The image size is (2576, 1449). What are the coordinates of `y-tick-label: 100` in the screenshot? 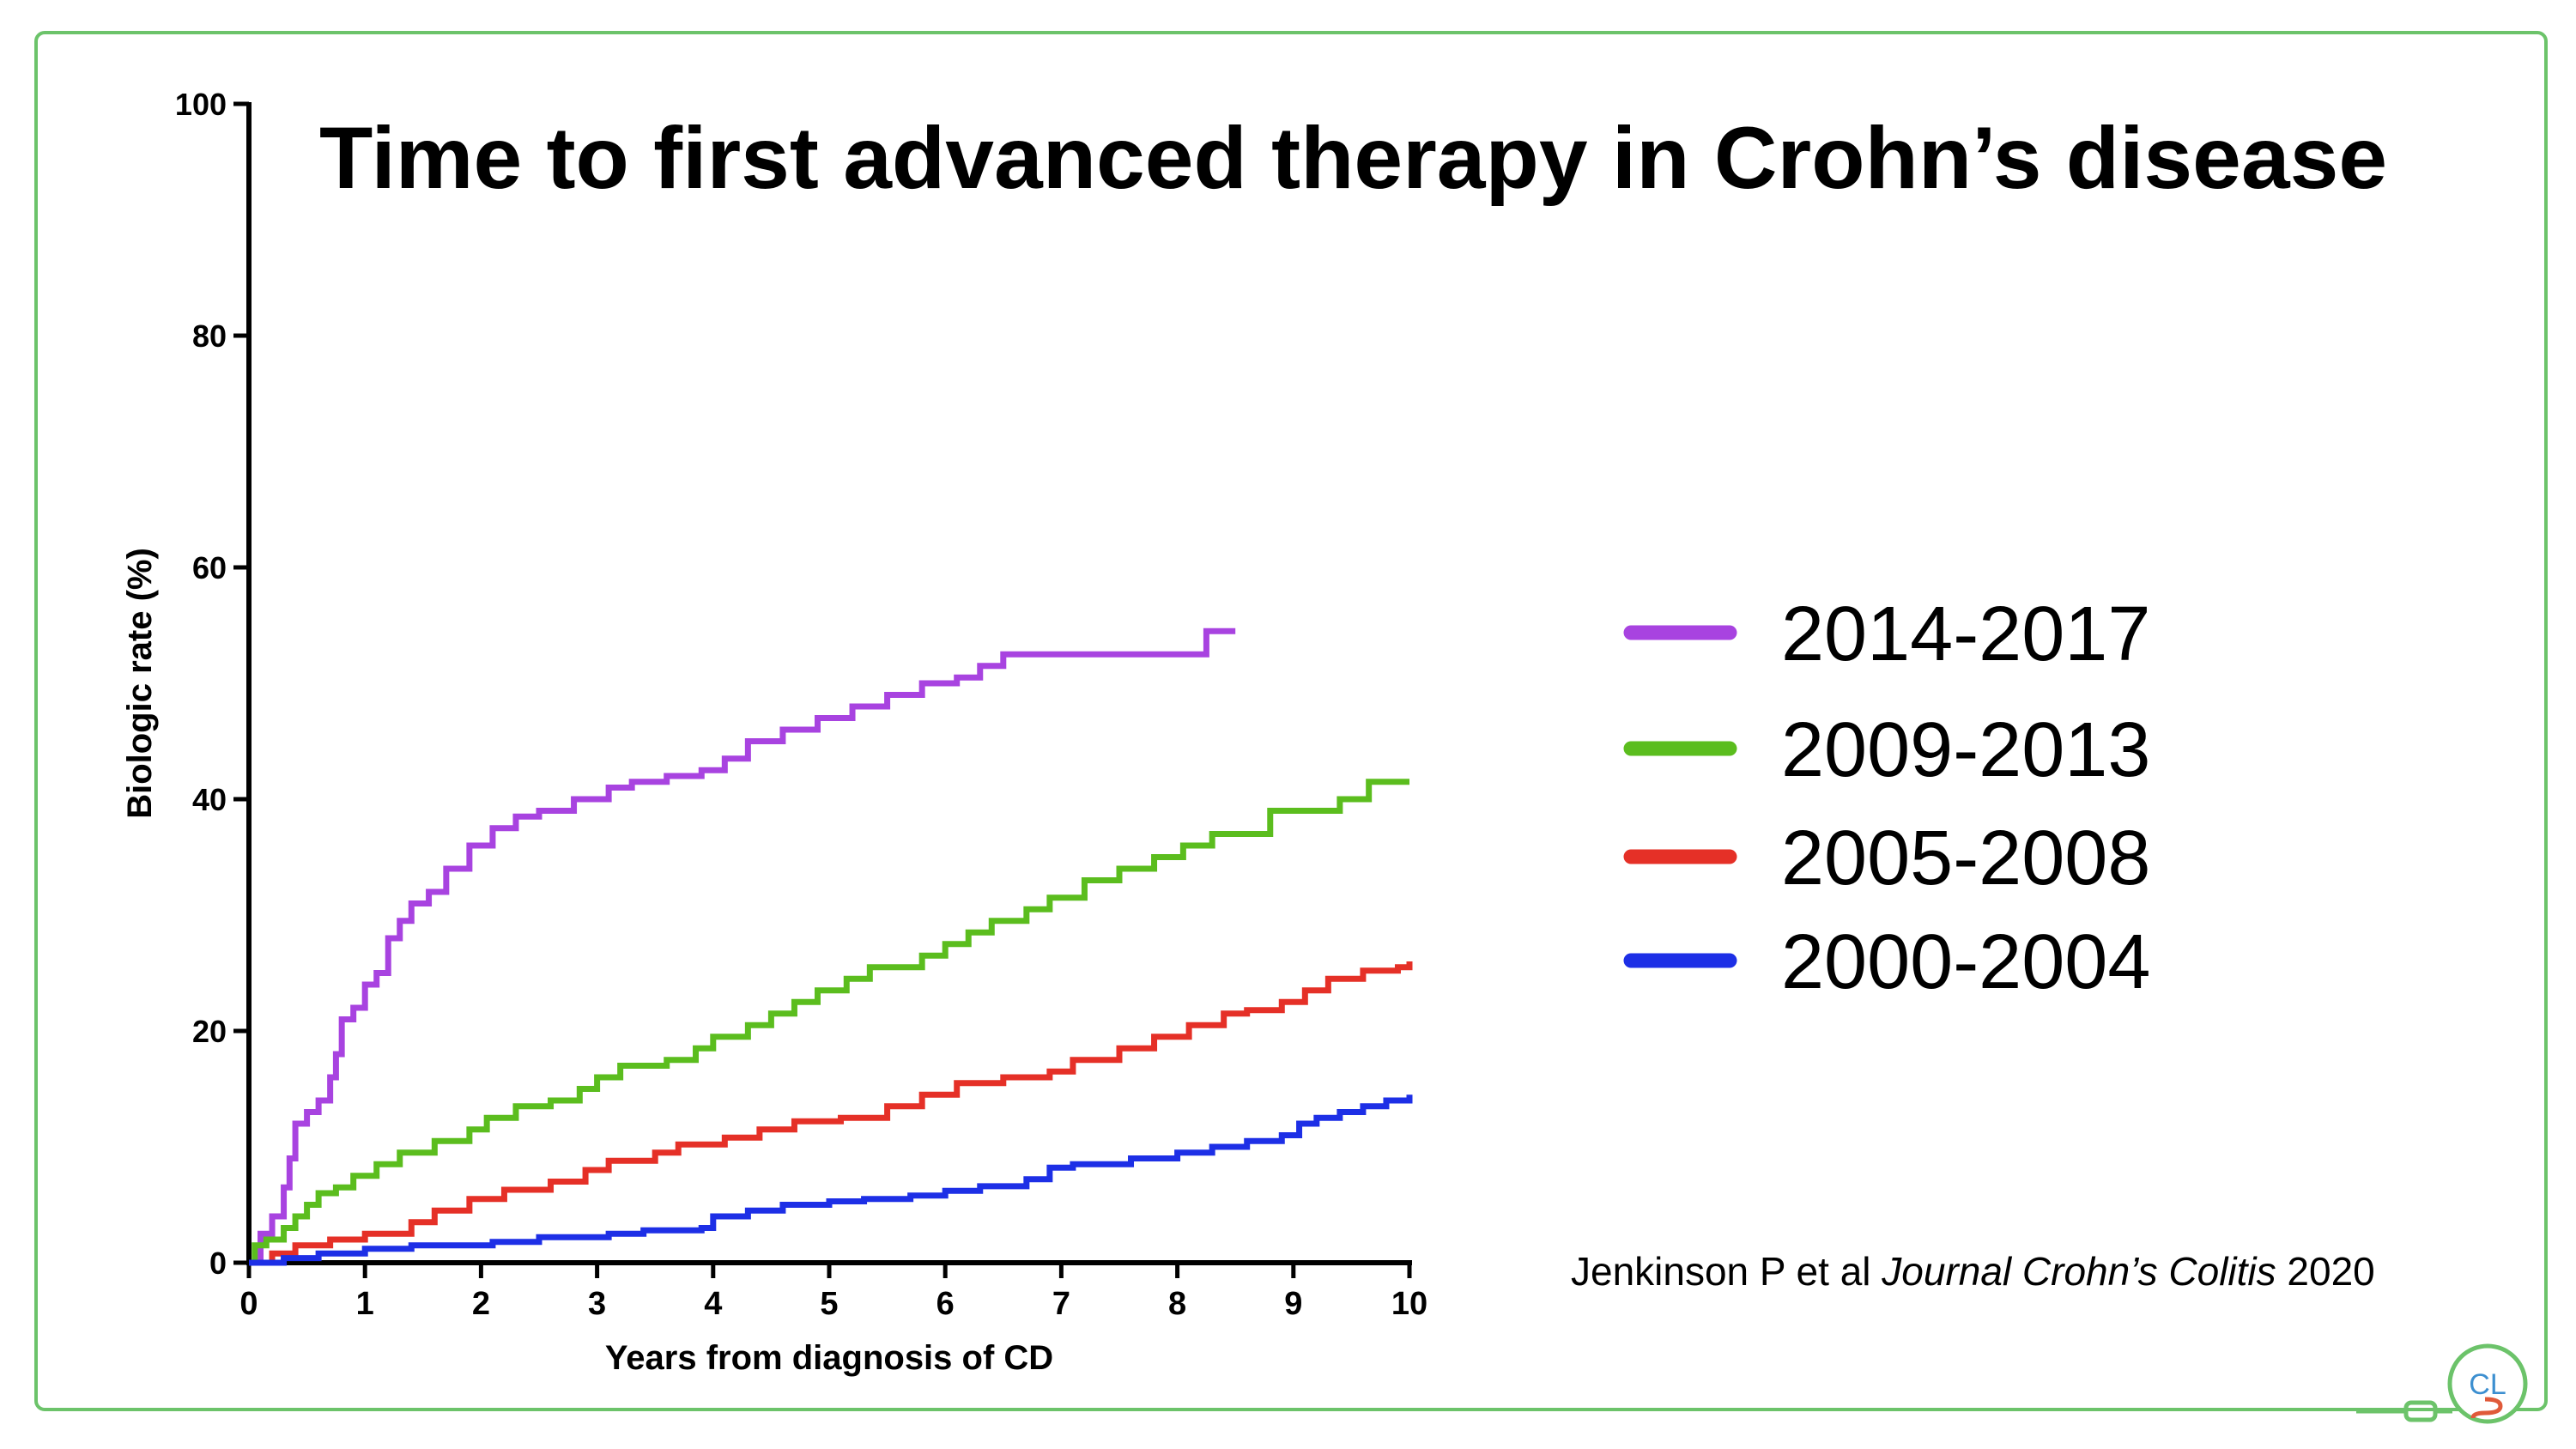 It's located at (201, 104).